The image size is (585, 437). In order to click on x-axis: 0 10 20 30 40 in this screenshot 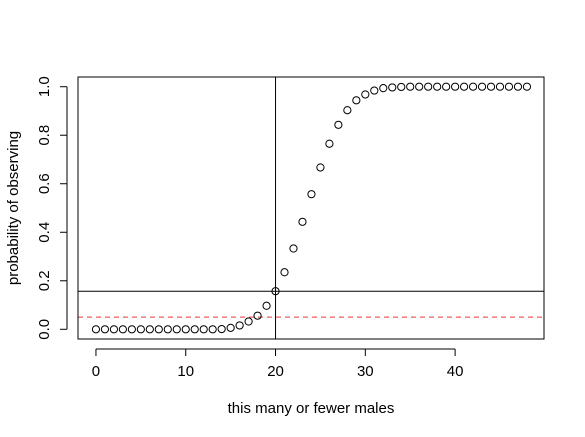, I will do `click(278, 364)`.